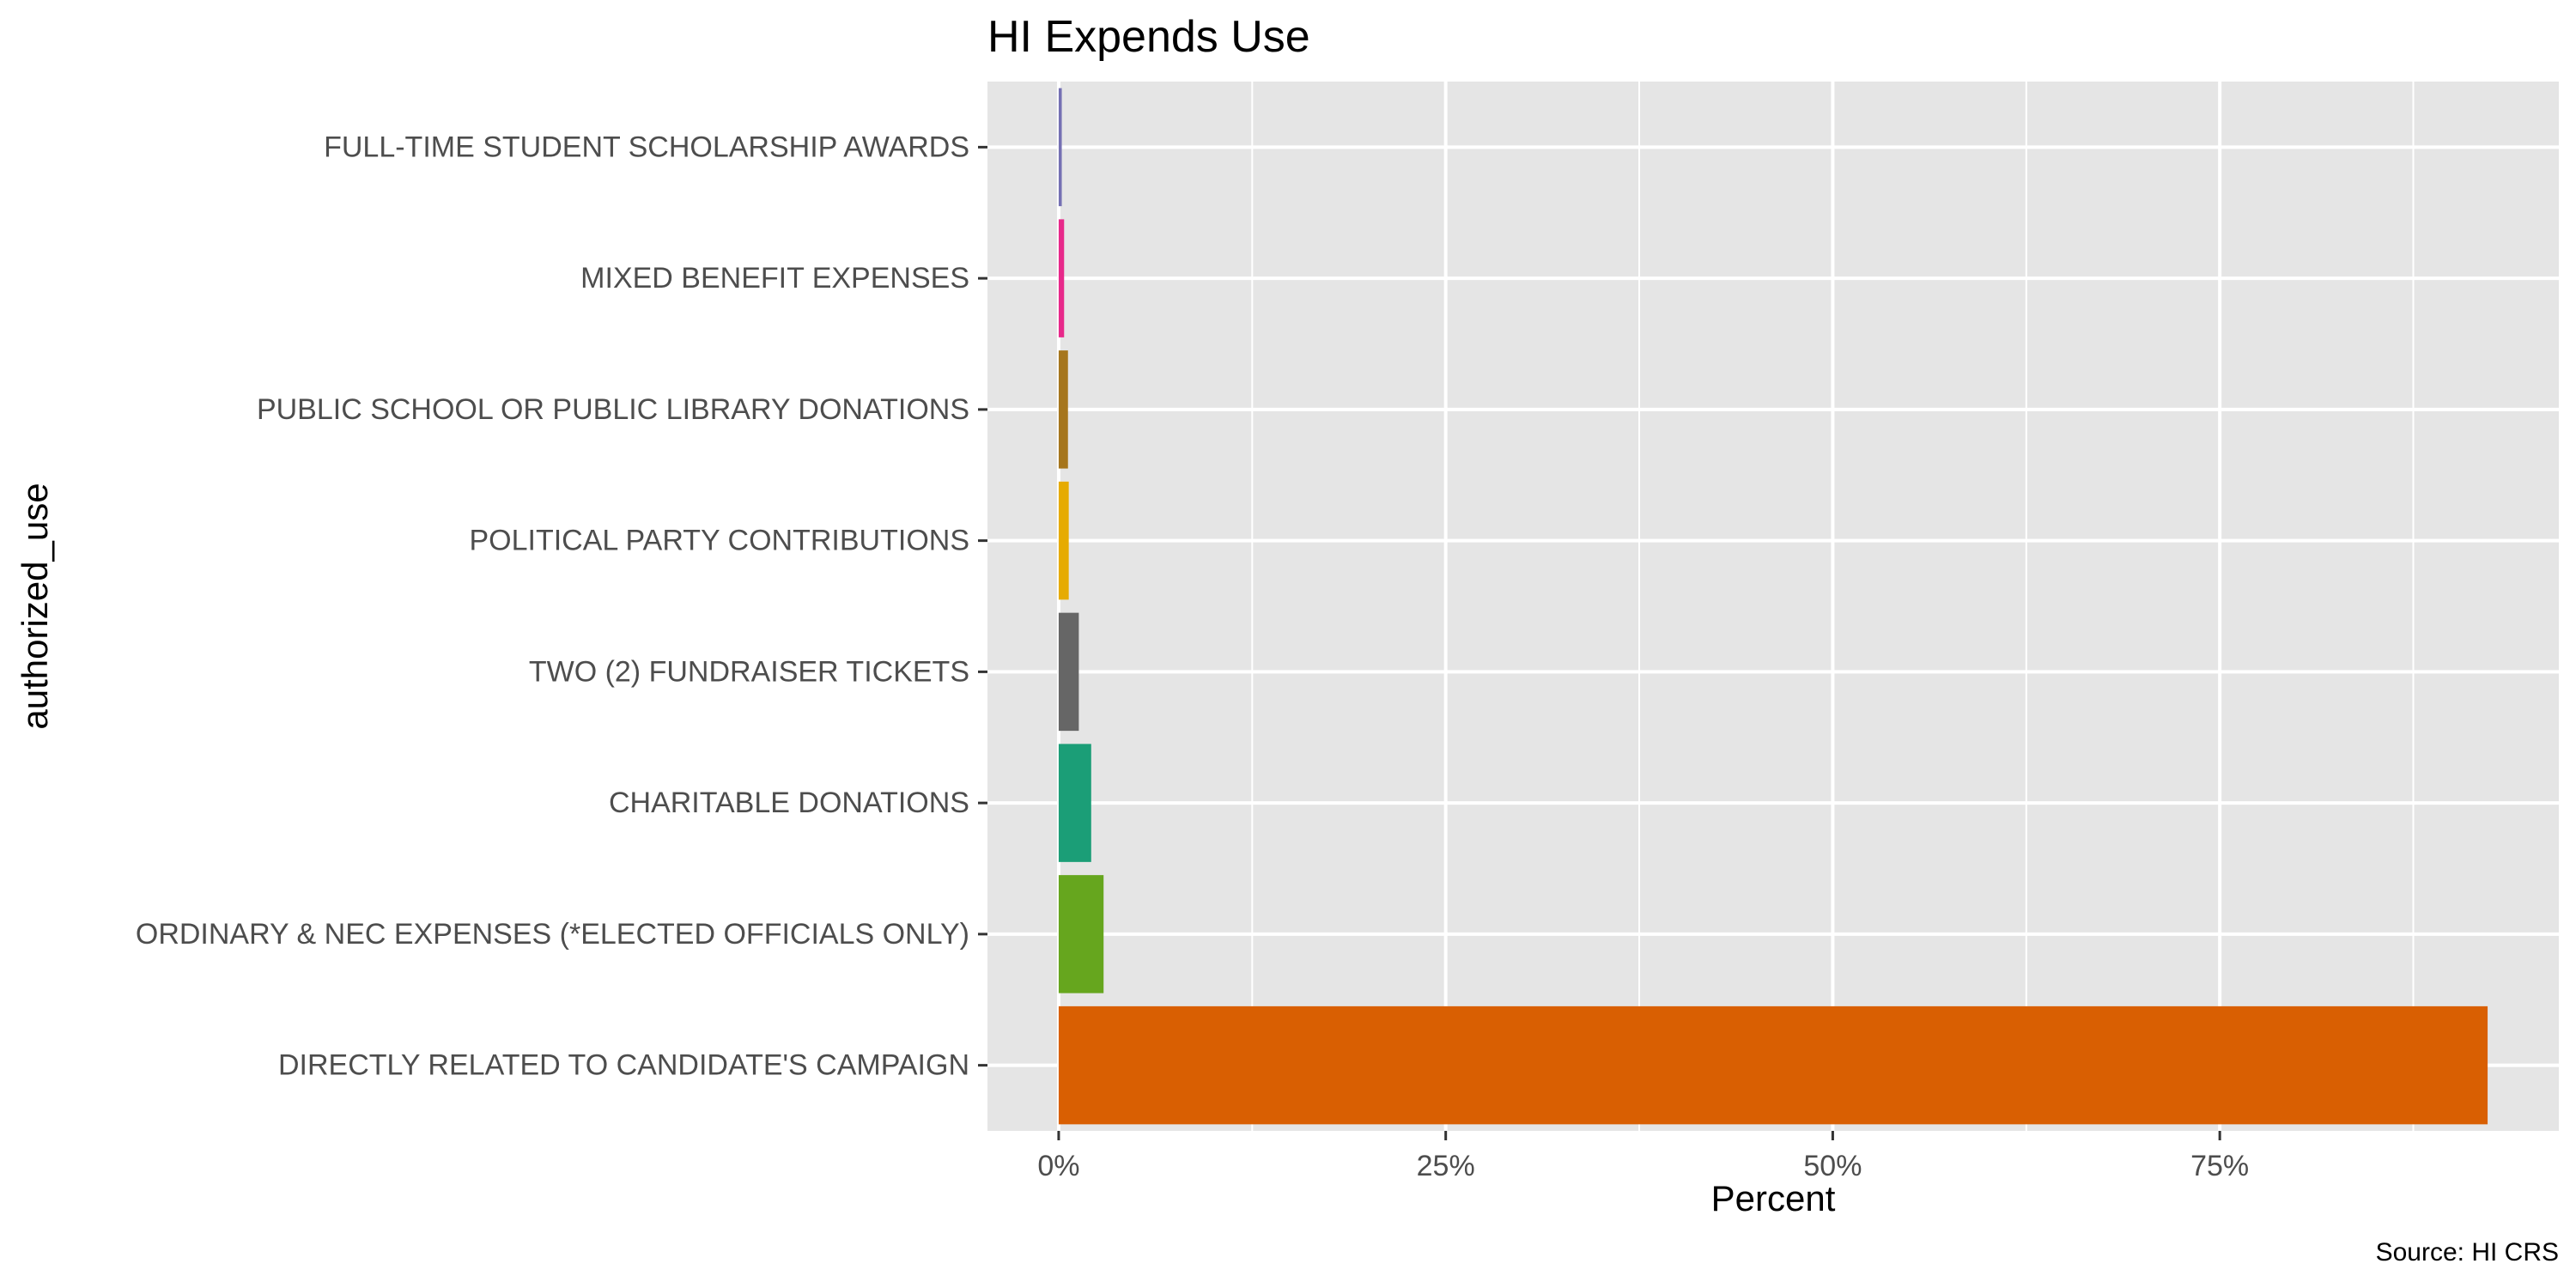 This screenshot has height=1288, width=2576. I want to click on y-tick-label: DIRECTLY RELATED TO CANDIDATE'S CAMPAIGN, so click(623, 1065).